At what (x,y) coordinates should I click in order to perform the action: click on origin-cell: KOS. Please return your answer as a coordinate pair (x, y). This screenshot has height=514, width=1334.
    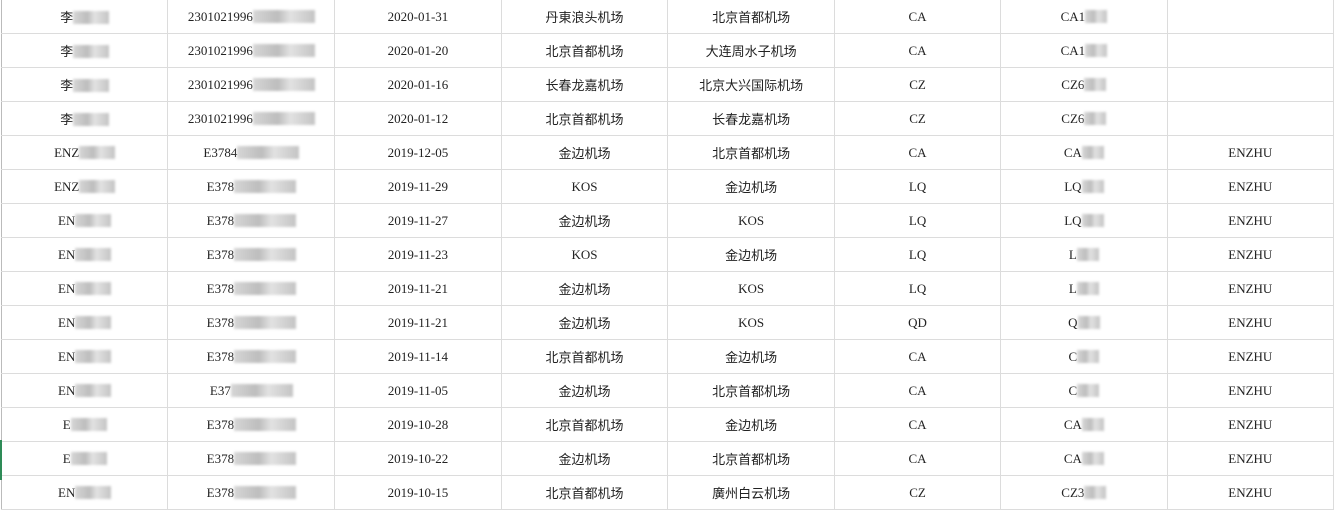
    Looking at the image, I should click on (584, 186).